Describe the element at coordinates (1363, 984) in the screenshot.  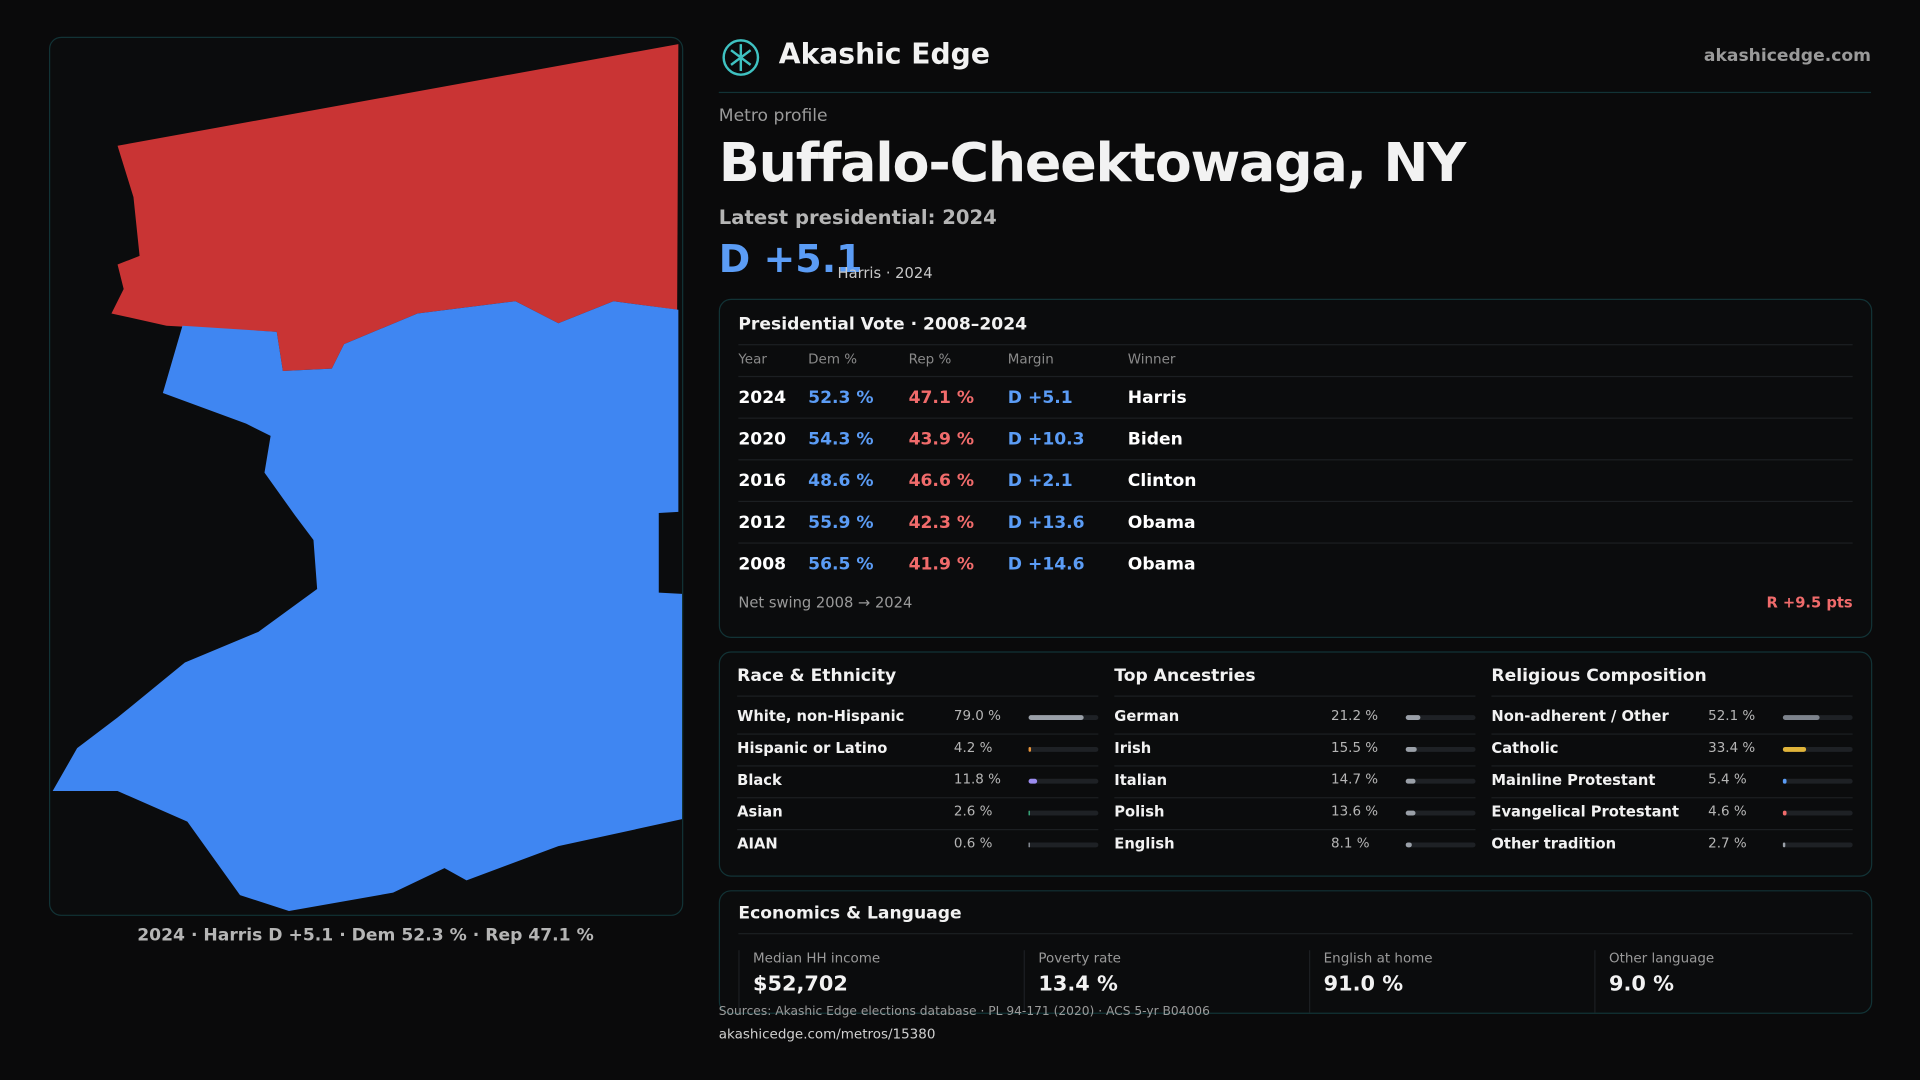
I see `stat-value: 91.0 %` at that location.